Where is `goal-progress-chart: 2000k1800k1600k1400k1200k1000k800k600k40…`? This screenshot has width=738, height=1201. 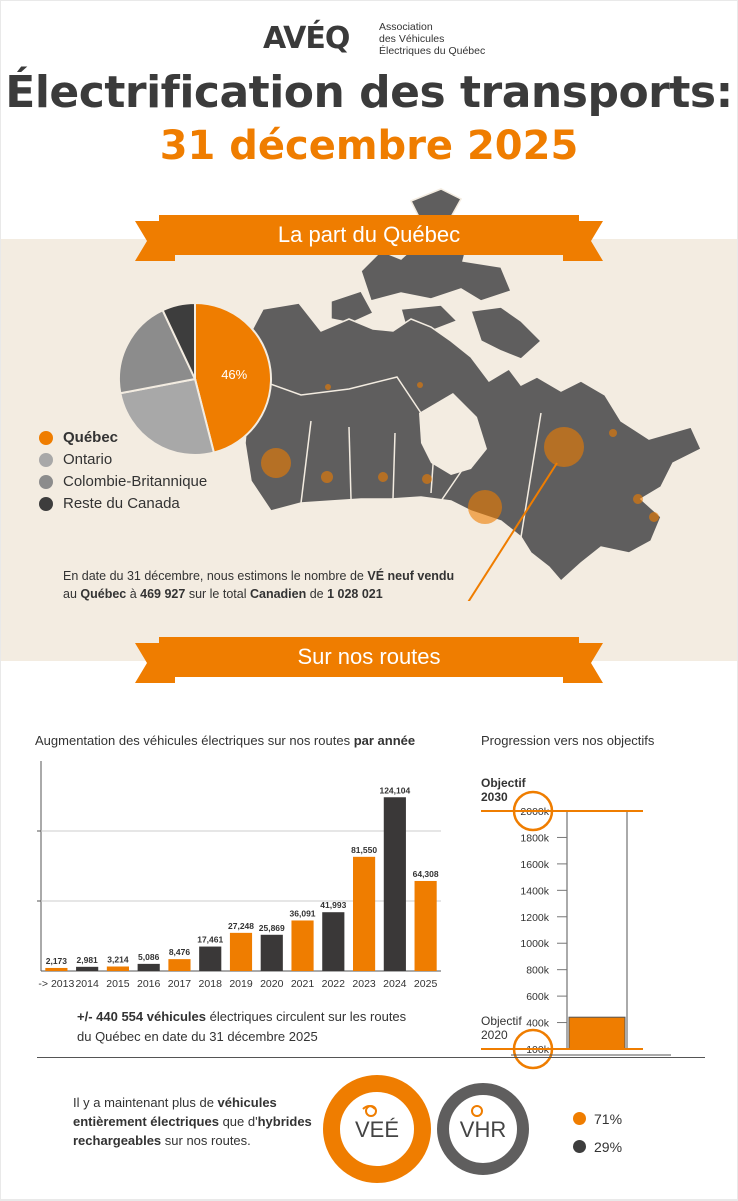 goal-progress-chart: 2000k1800k1600k1400k1200k1000k800k600k40… is located at coordinates (576, 923).